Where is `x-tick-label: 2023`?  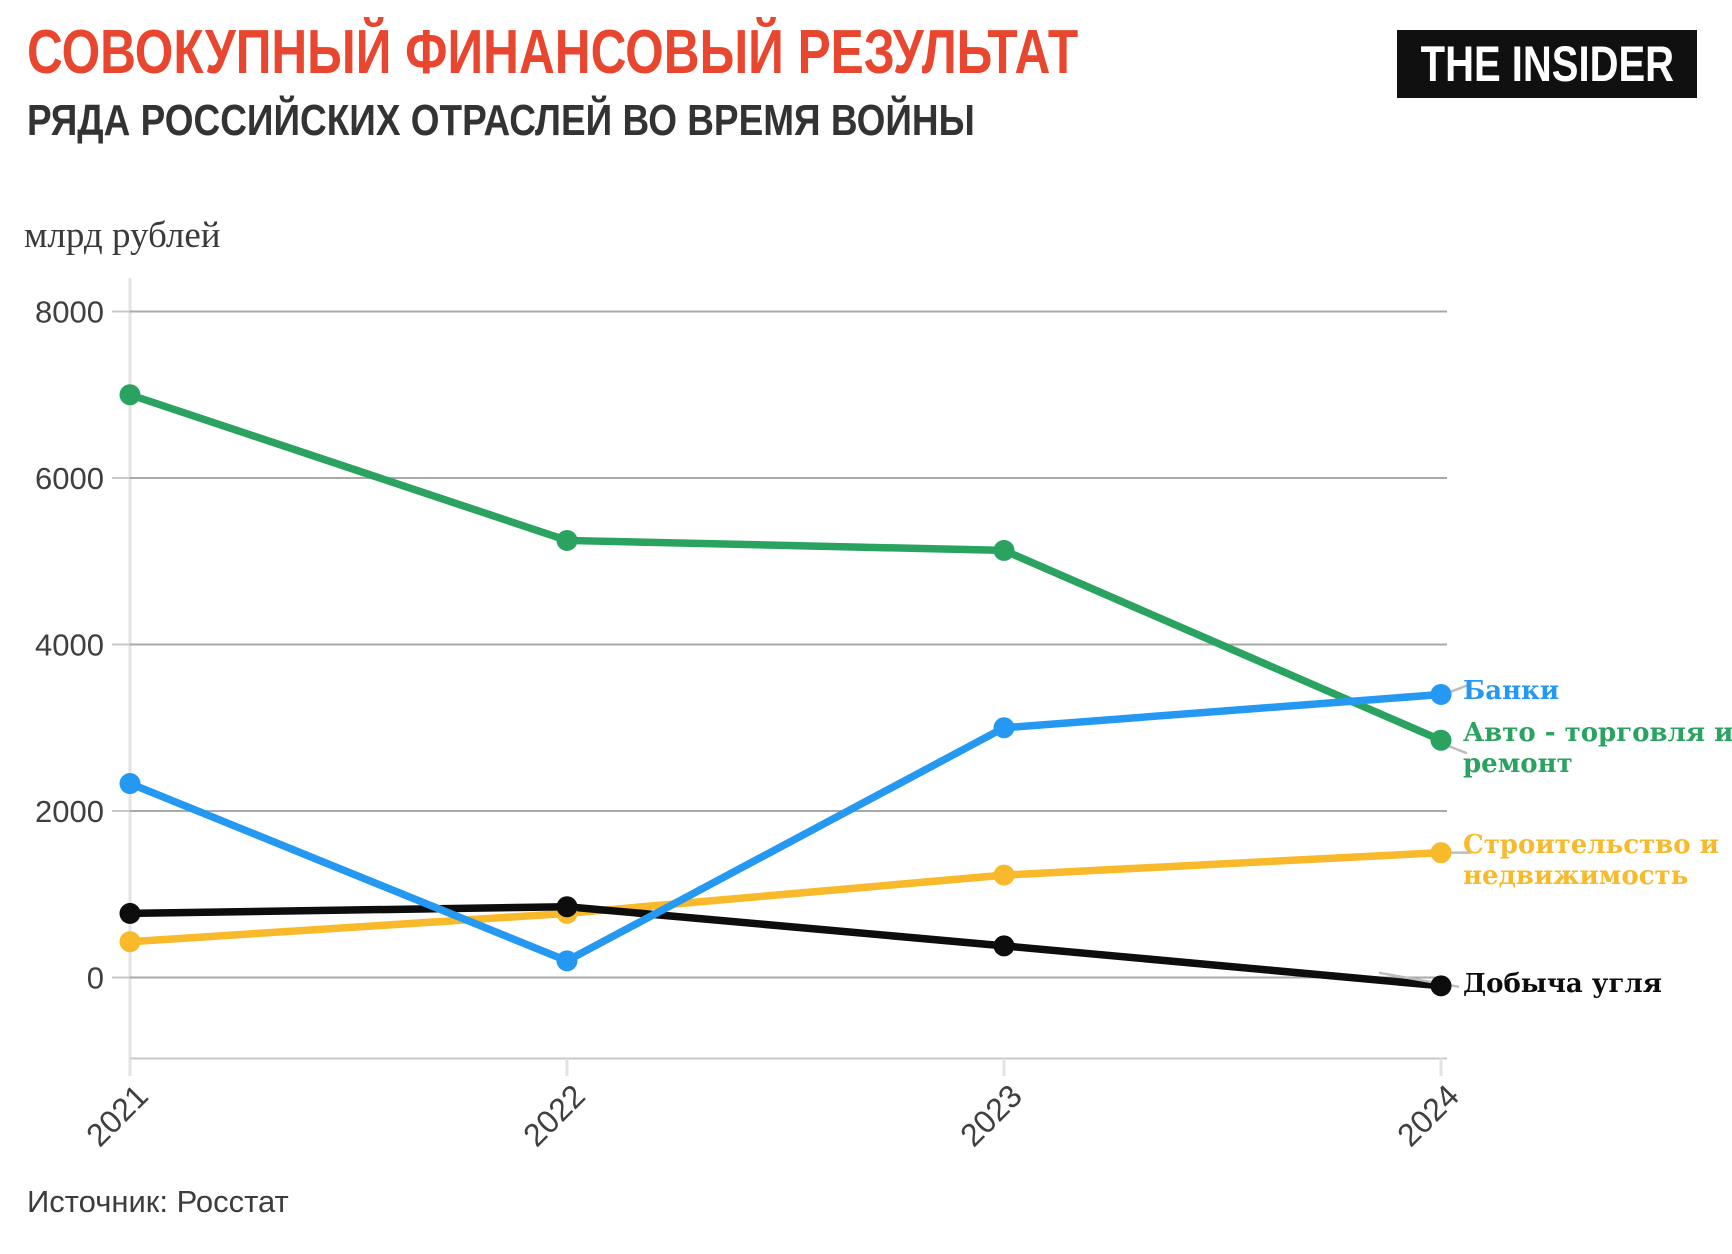
x-tick-label: 2023 is located at coordinates (991, 1115).